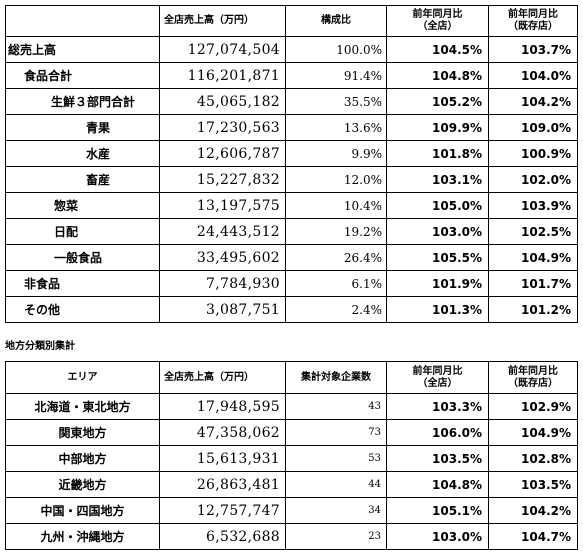 This screenshot has height=554, width=583. I want to click on yoy-all-value: 109.9%, so click(437, 127).